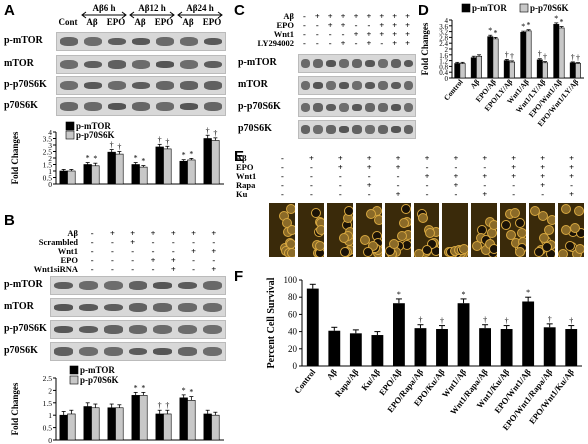 The image size is (588, 444). I want to click on row-label: p-mTOR, so click(257, 62).